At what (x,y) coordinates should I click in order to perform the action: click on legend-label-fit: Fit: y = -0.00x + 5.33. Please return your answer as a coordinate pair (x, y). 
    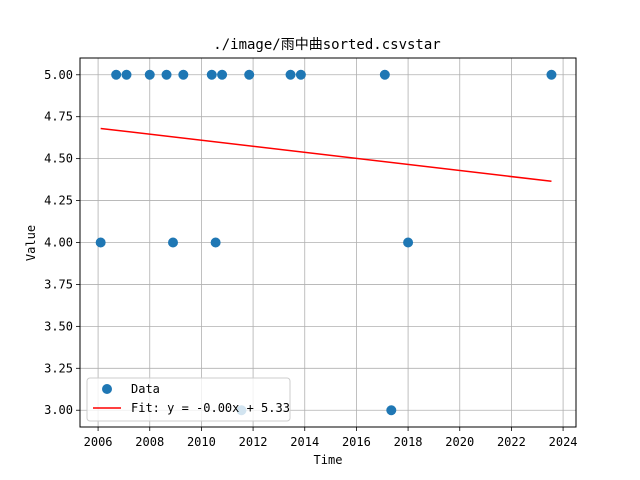
    Looking at the image, I should click on (210, 408).